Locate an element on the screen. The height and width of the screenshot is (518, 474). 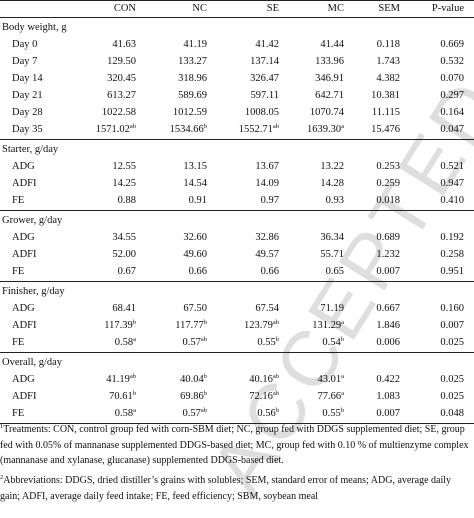
cell-value: 14.25 is located at coordinates (124, 183).